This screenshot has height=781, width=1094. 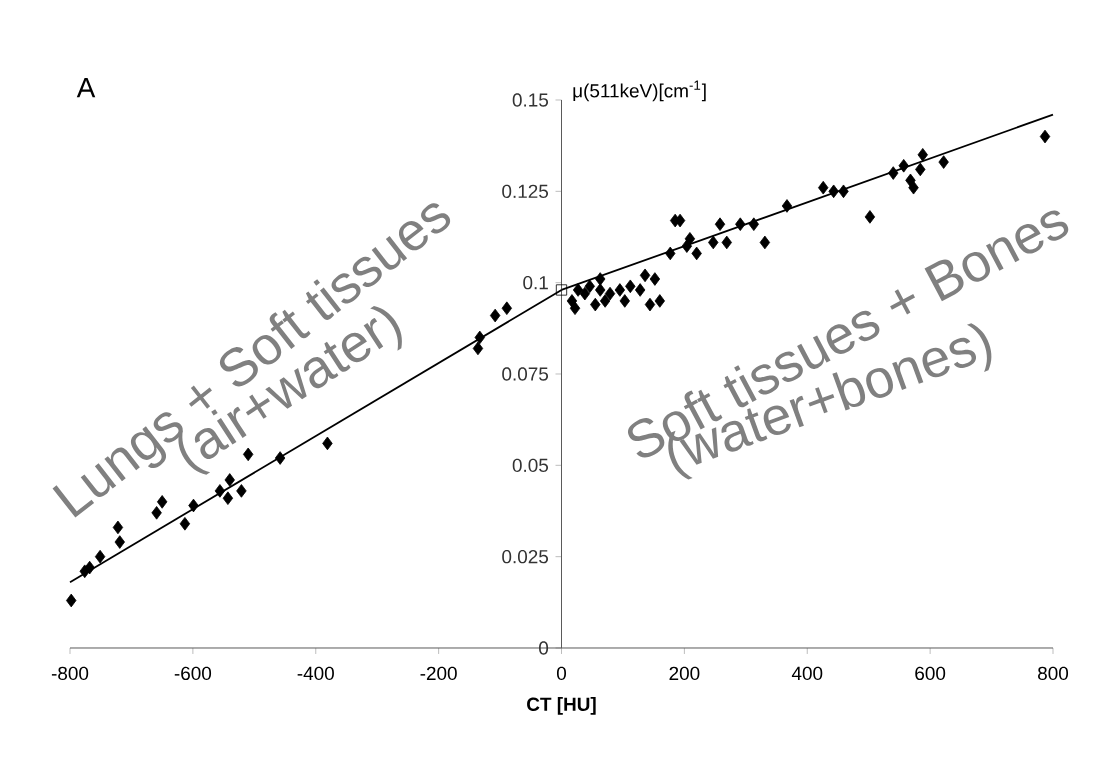 I want to click on y-tick-label: 0.1, so click(x=535, y=282).